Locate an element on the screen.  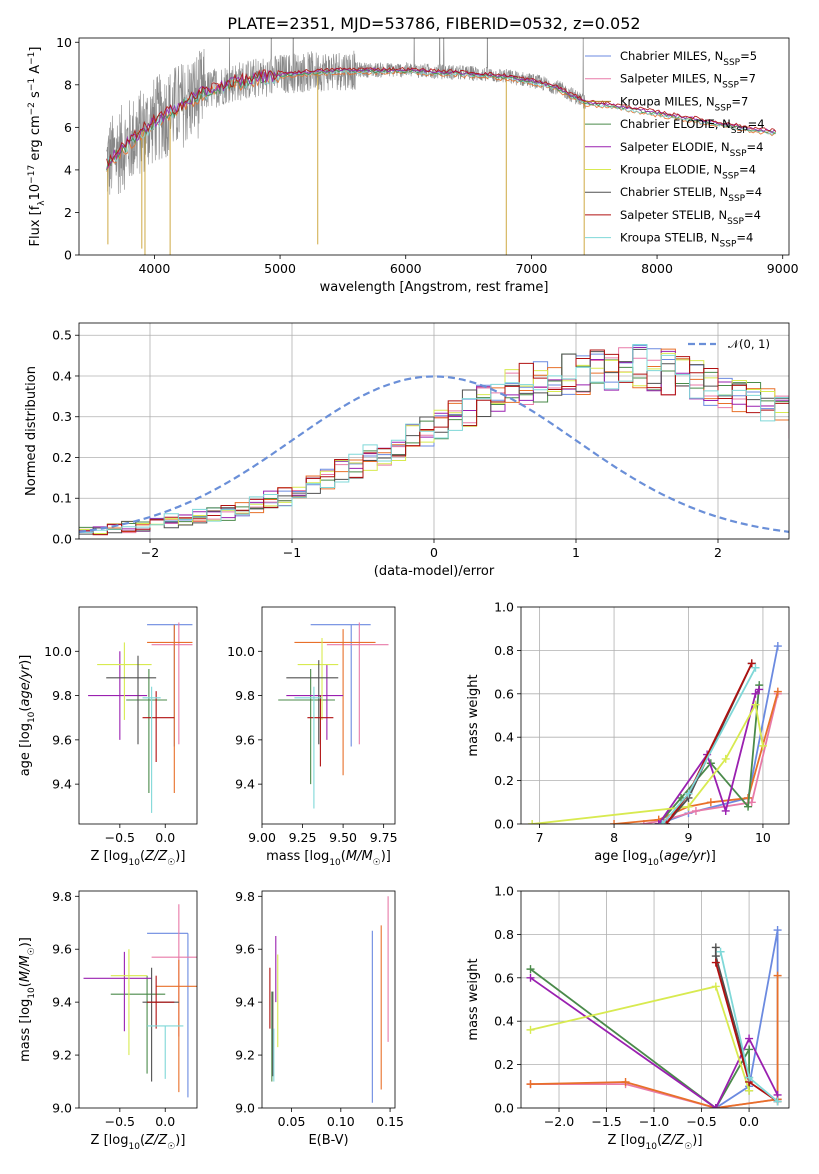
x-tick-label: 9000 is located at coordinates (783, 268).